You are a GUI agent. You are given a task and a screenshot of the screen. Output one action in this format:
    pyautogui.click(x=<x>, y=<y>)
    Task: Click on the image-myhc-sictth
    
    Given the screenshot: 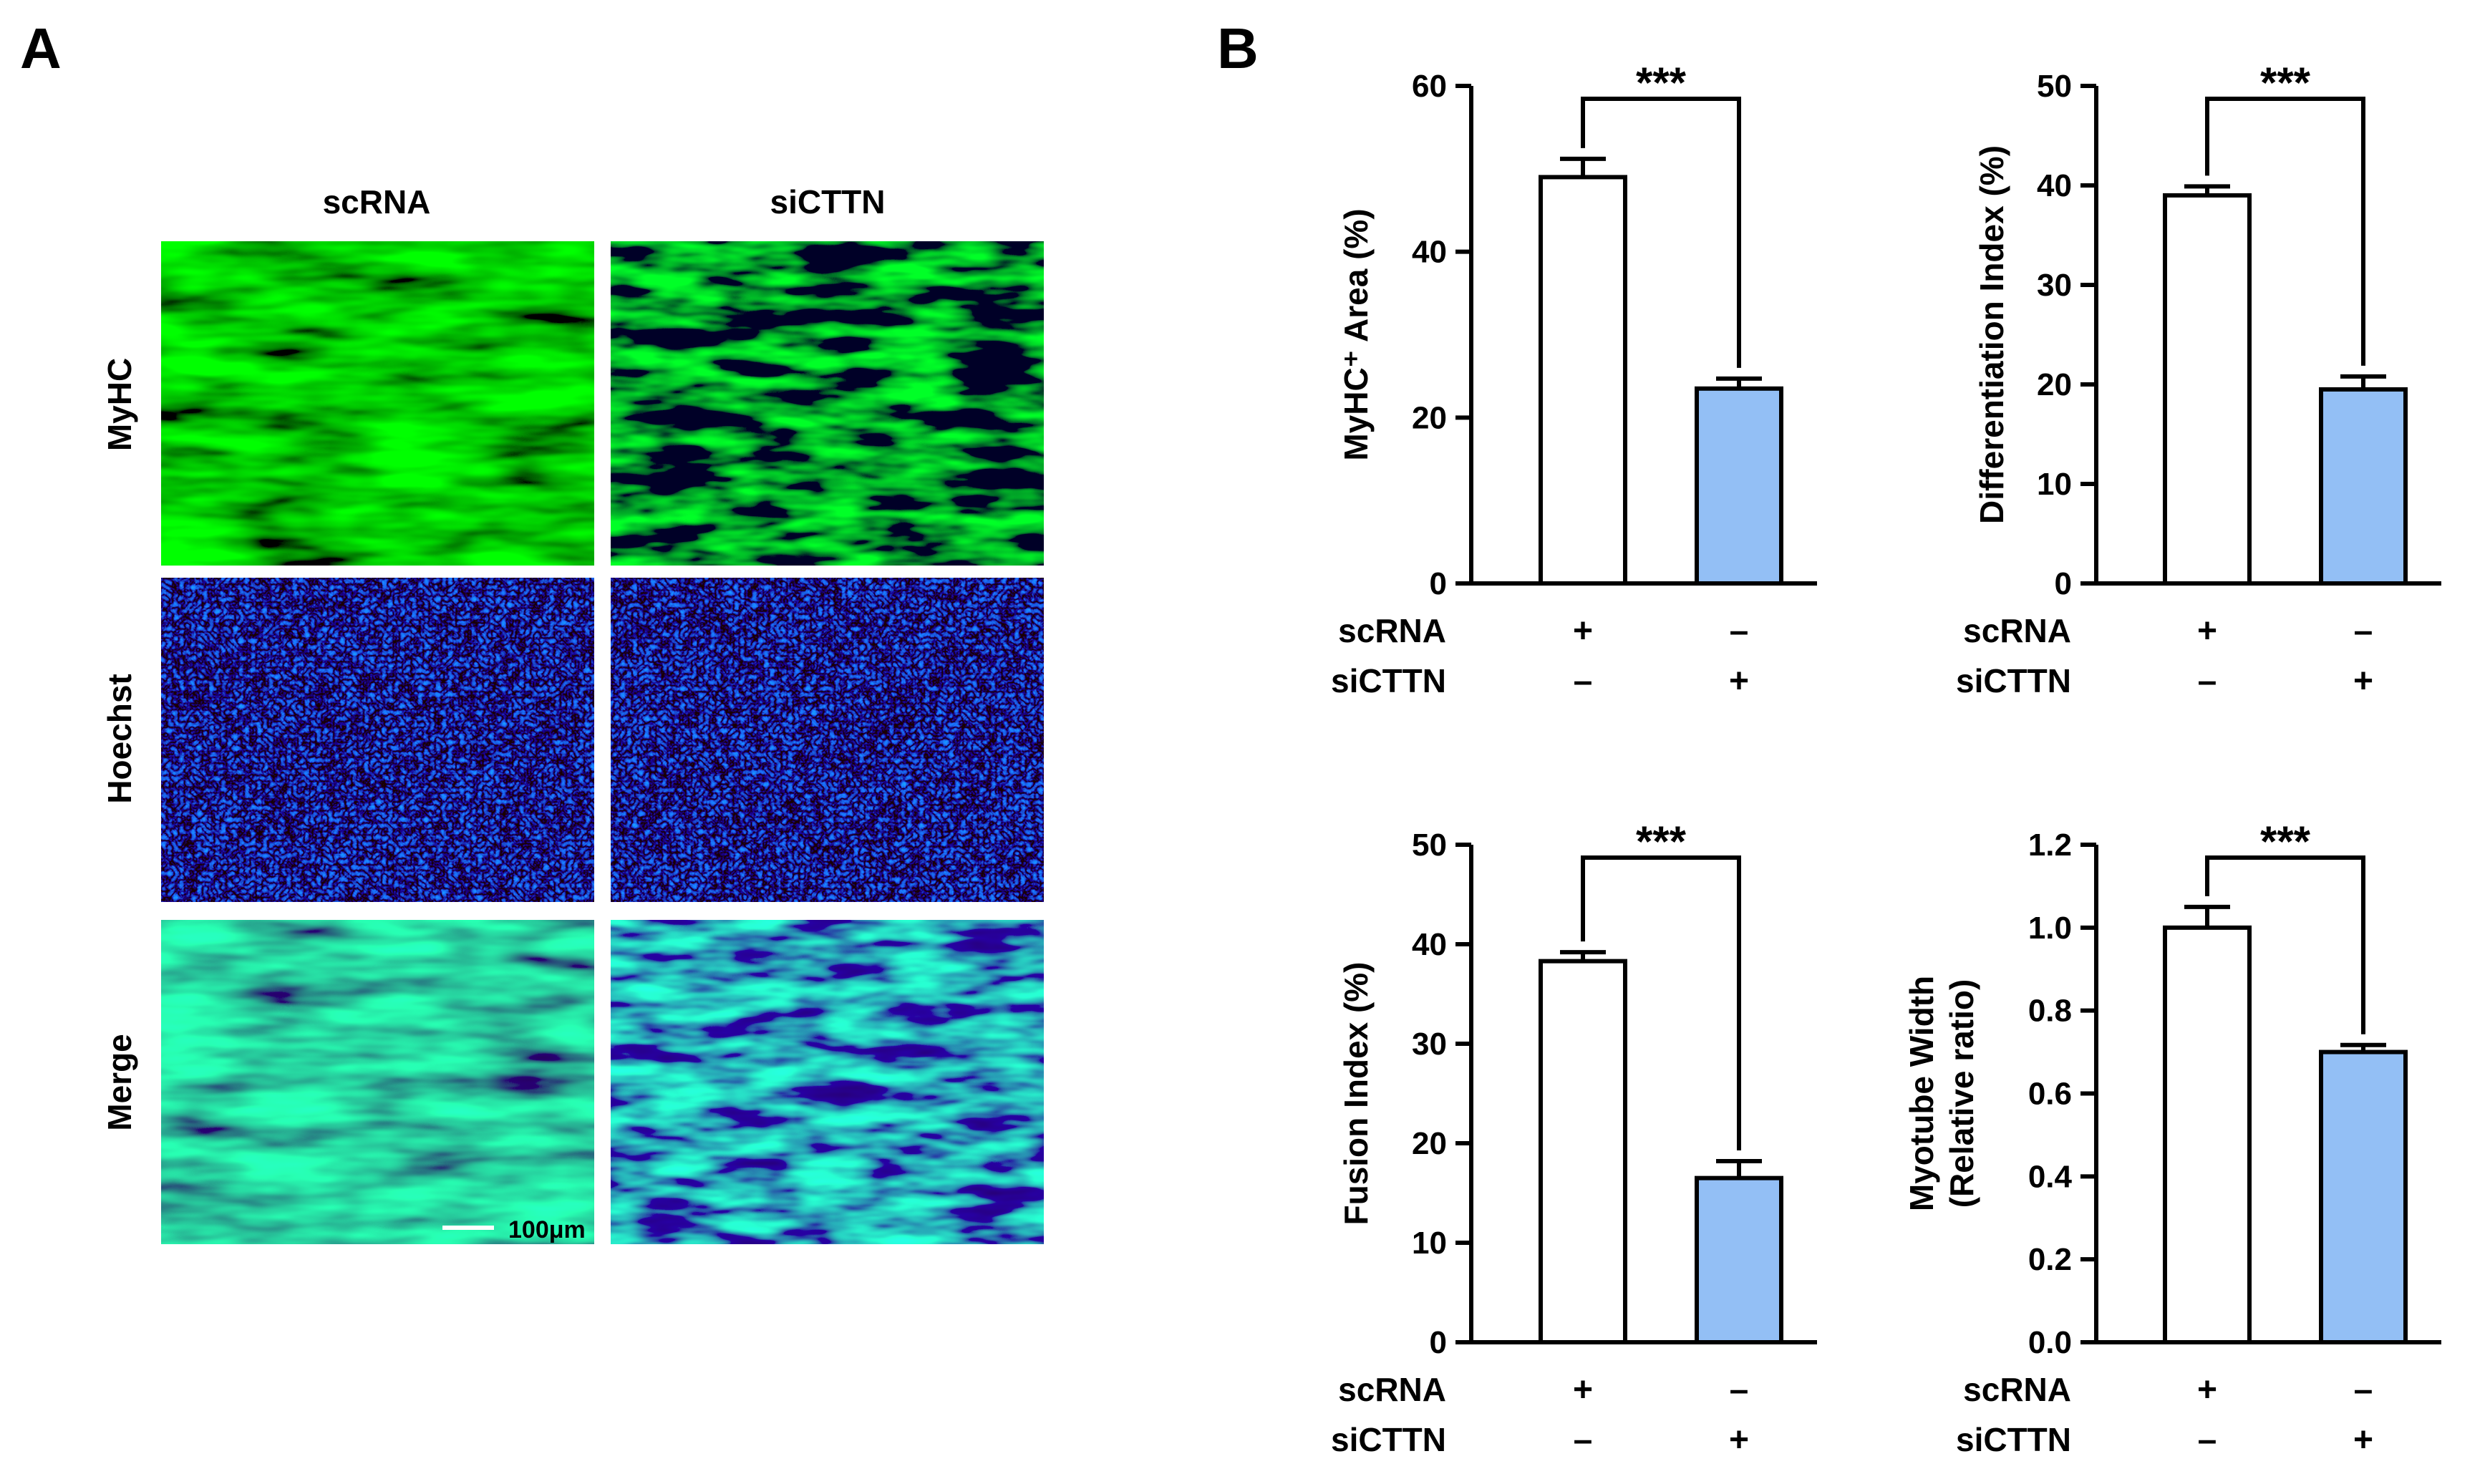 What is the action you would take?
    pyautogui.click(x=827, y=404)
    